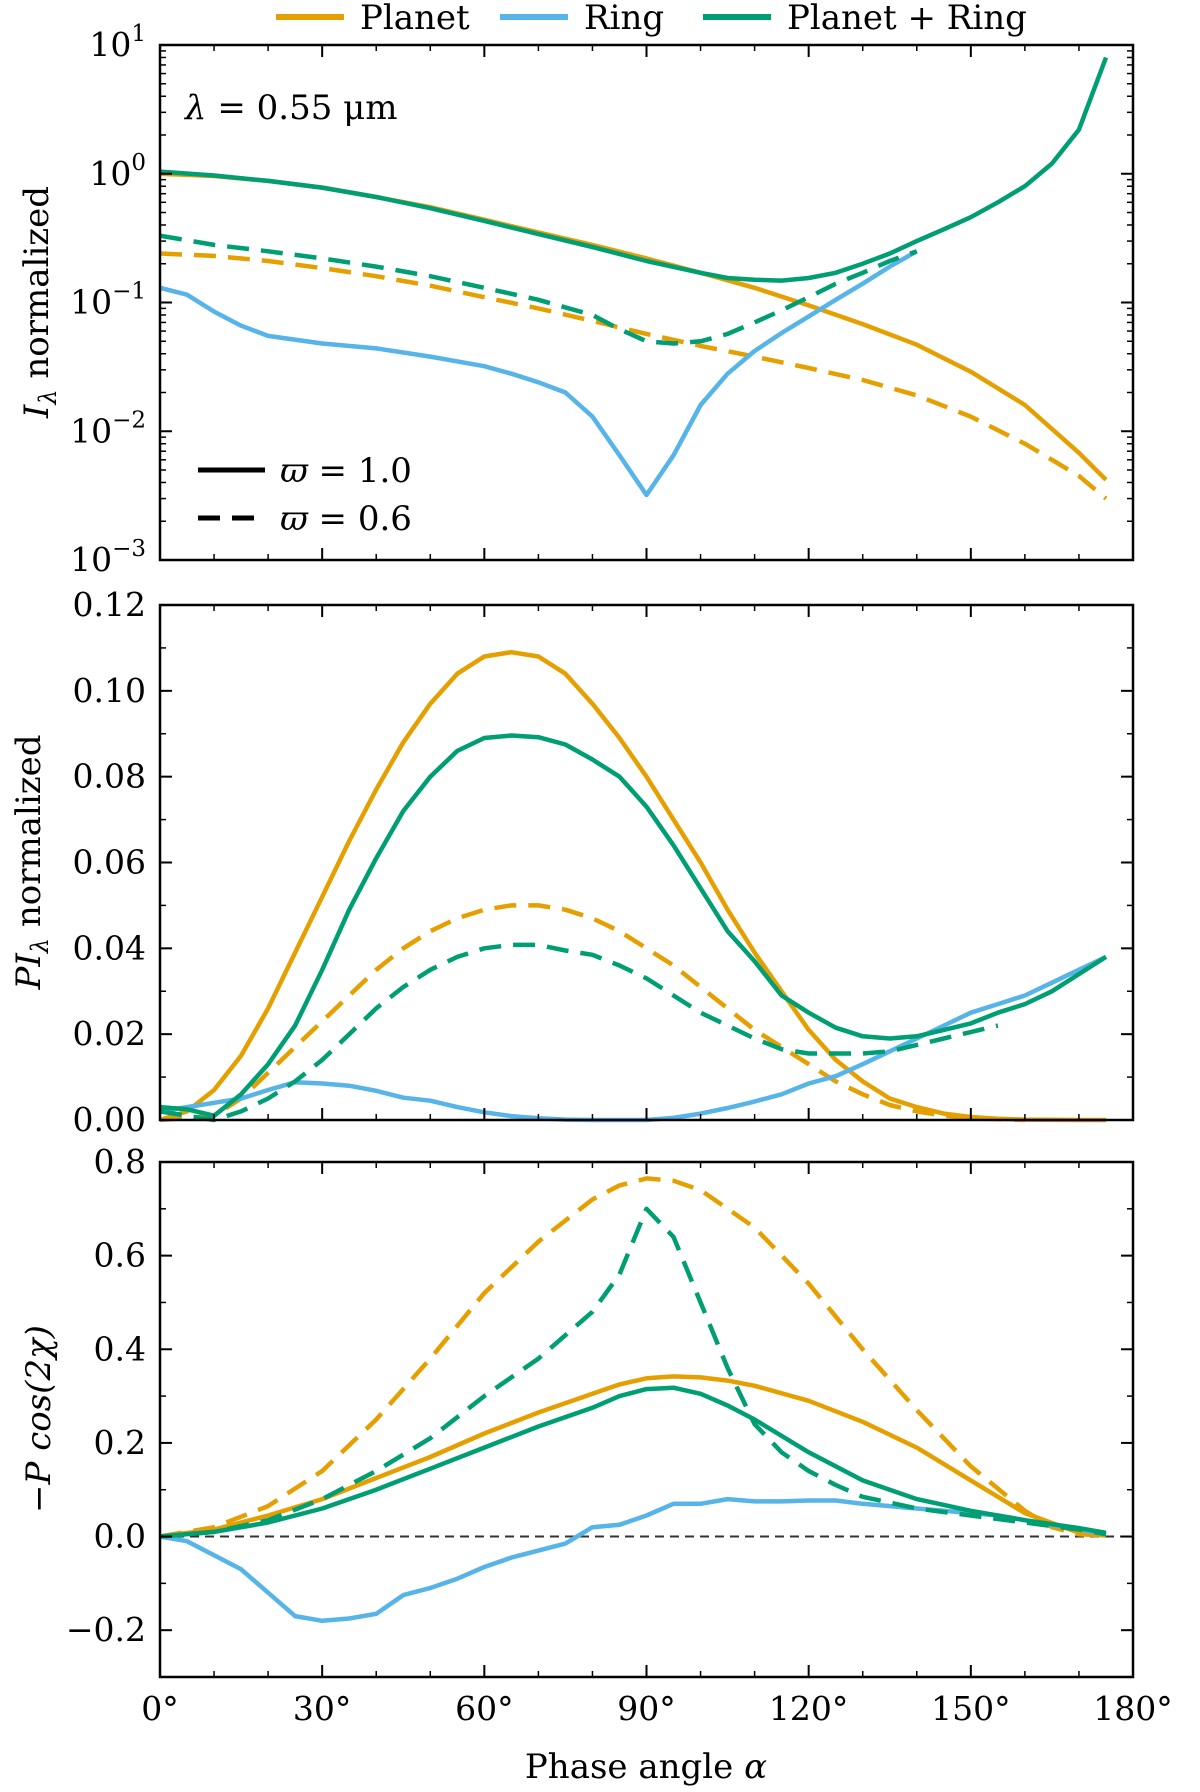 The image size is (1200, 1792). What do you see at coordinates (108, 557) in the screenshot?
I see `y-tick-label: 10⁻³` at bounding box center [108, 557].